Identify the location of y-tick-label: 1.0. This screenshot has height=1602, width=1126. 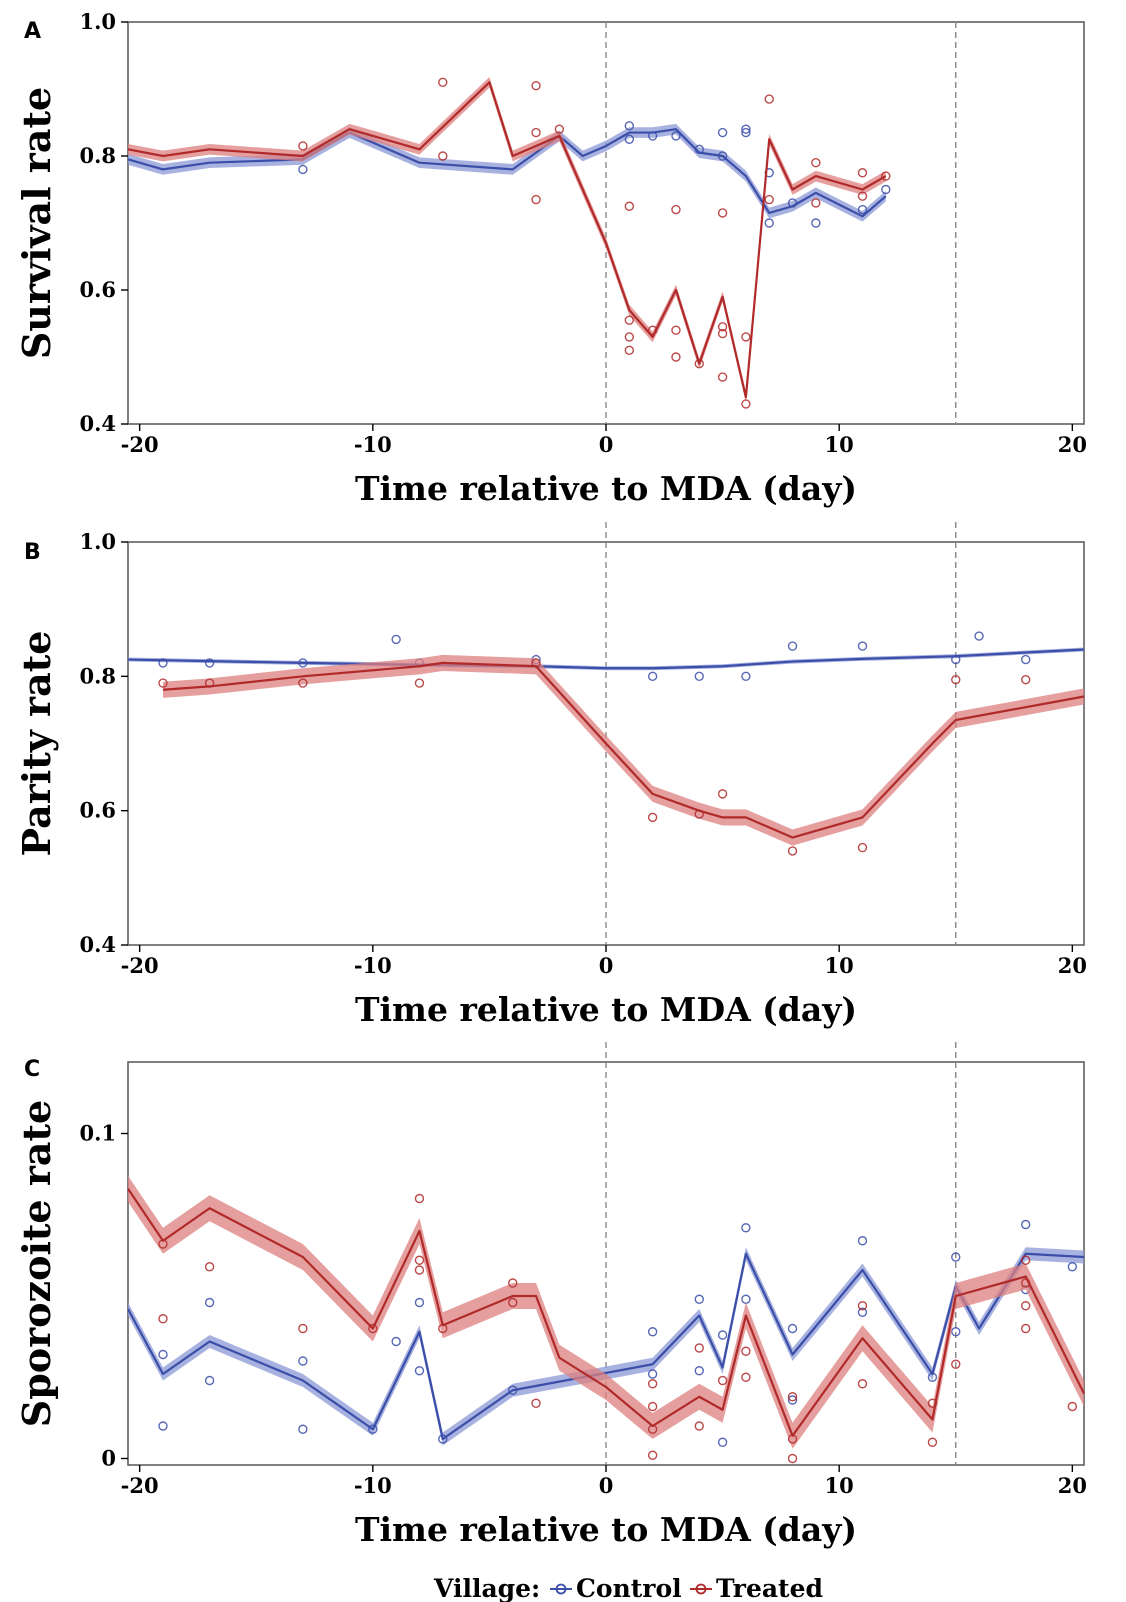
(97, 541).